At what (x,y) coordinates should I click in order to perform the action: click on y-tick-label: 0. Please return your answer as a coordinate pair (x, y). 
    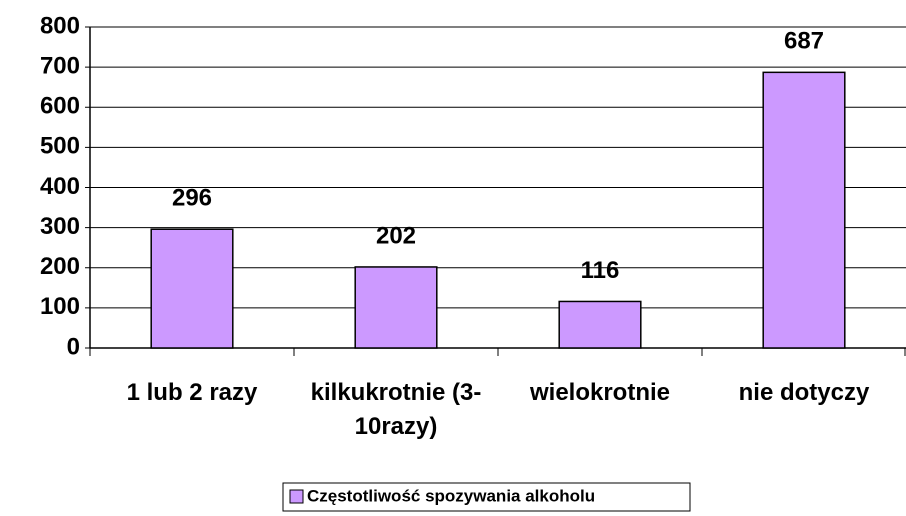
    Looking at the image, I should click on (73, 346).